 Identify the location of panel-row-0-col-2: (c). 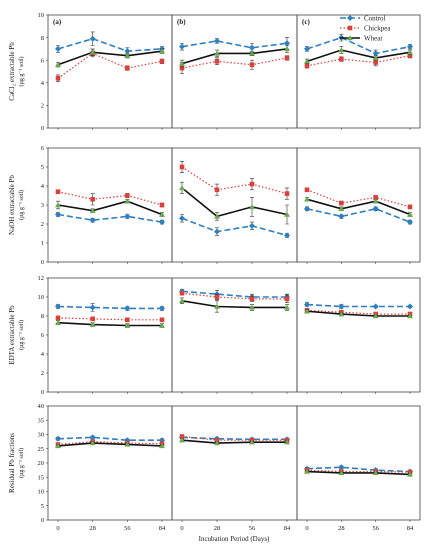
(358, 72).